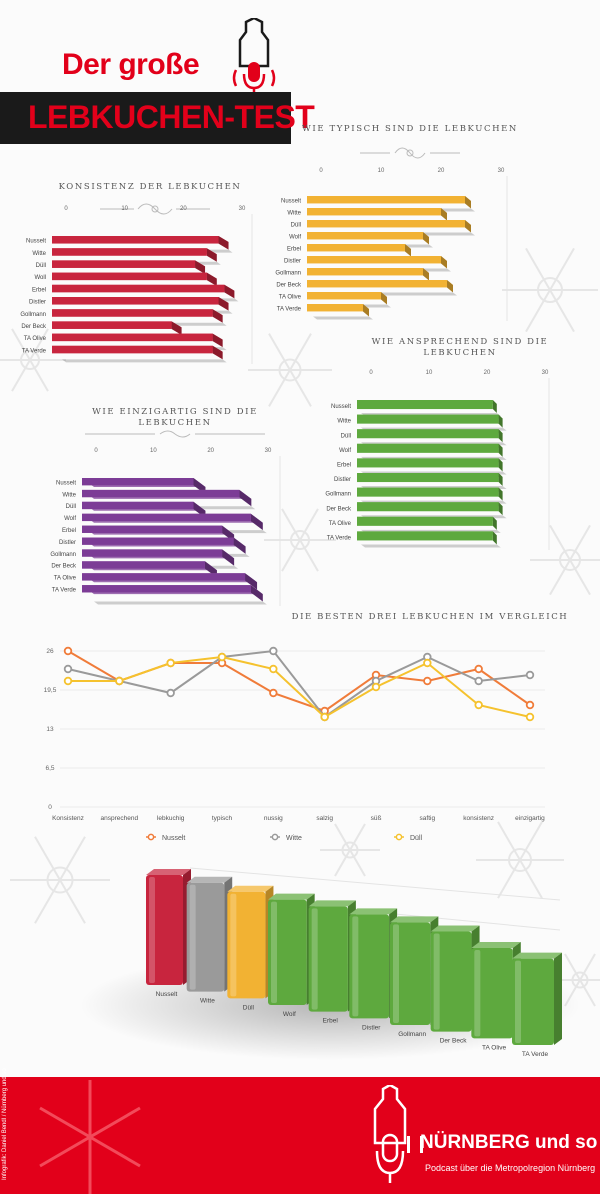 This screenshot has height=1194, width=600. What do you see at coordinates (171, 818) in the screenshot?
I see `x-tick-label: lebkuchig` at bounding box center [171, 818].